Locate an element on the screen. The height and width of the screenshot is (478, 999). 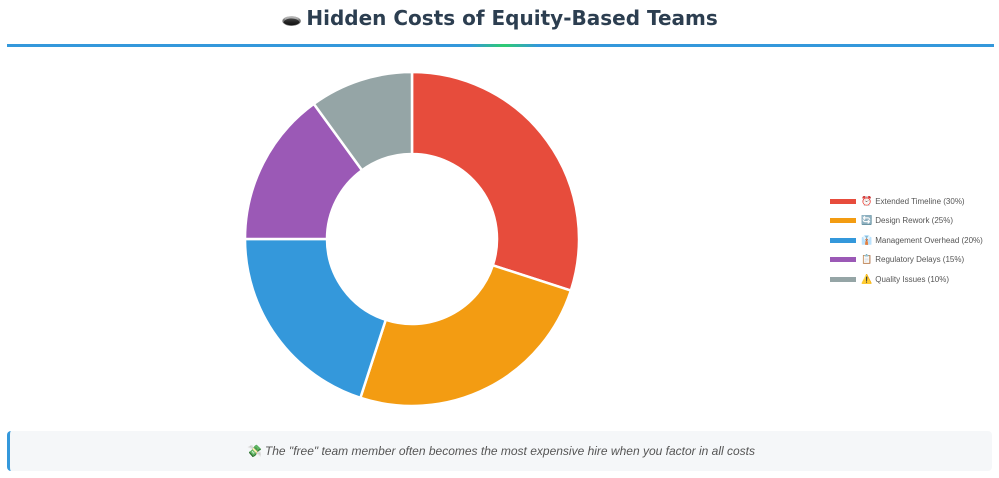
clipboard-icon: 📋 is located at coordinates (867, 259).